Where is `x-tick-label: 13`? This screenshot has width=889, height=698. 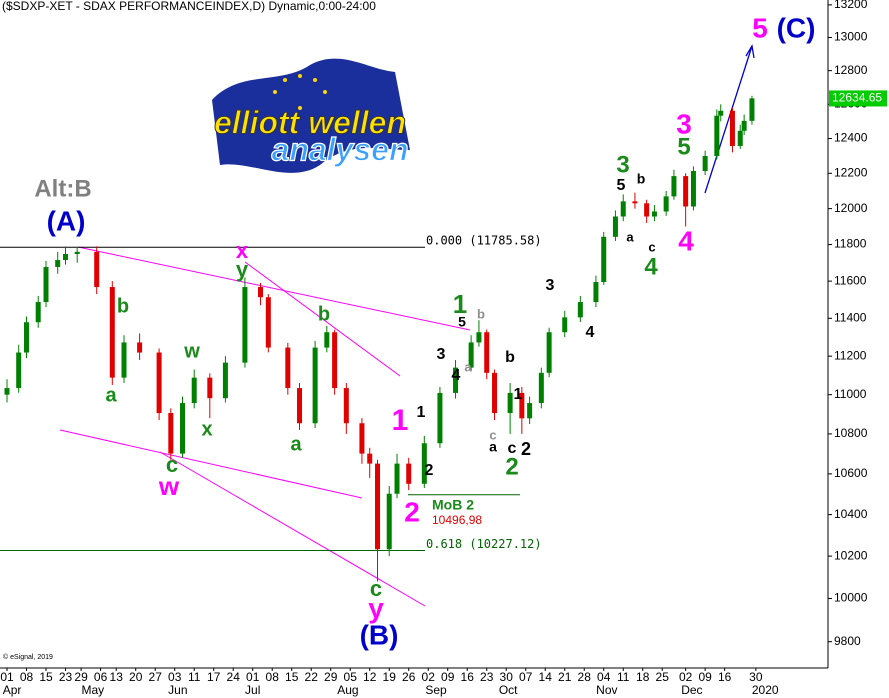
x-tick-label: 13 is located at coordinates (117, 677).